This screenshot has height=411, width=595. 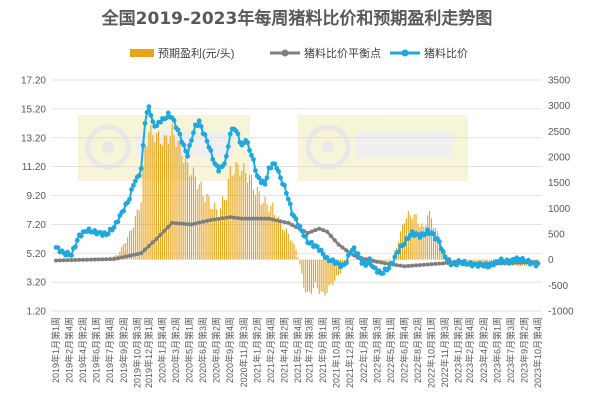 I want to click on x-tick-label: 2021年10月第3周, so click(x=336, y=352).